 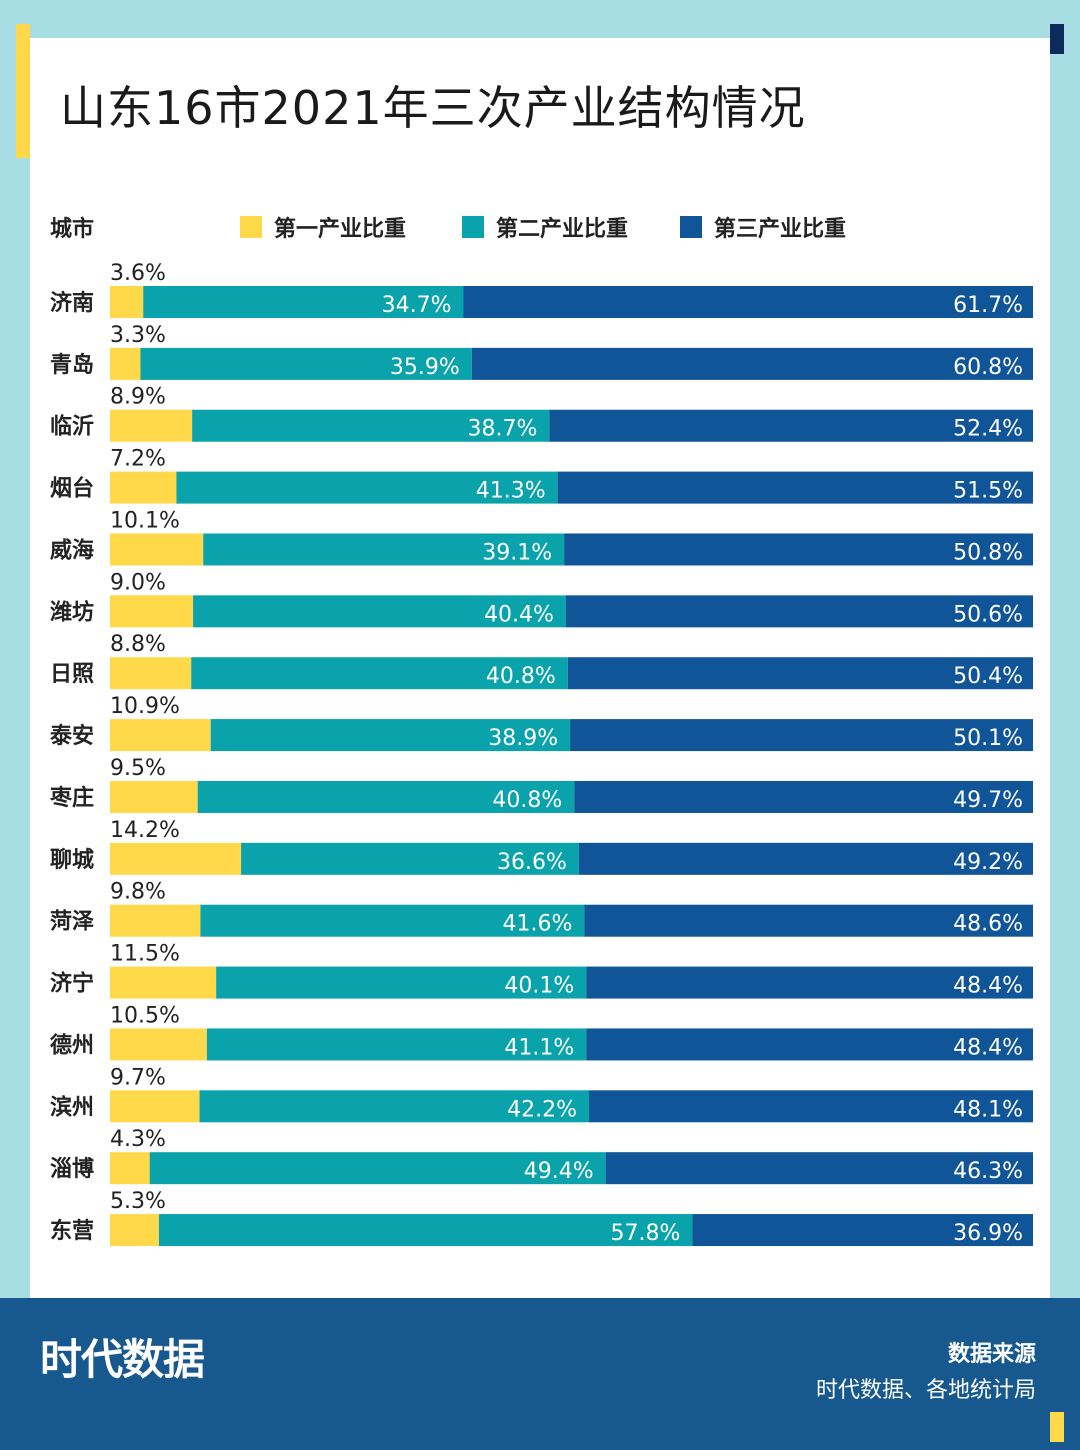 What do you see at coordinates (417, 305) in the screenshot?
I see `data-label-secondary: 34.7%` at bounding box center [417, 305].